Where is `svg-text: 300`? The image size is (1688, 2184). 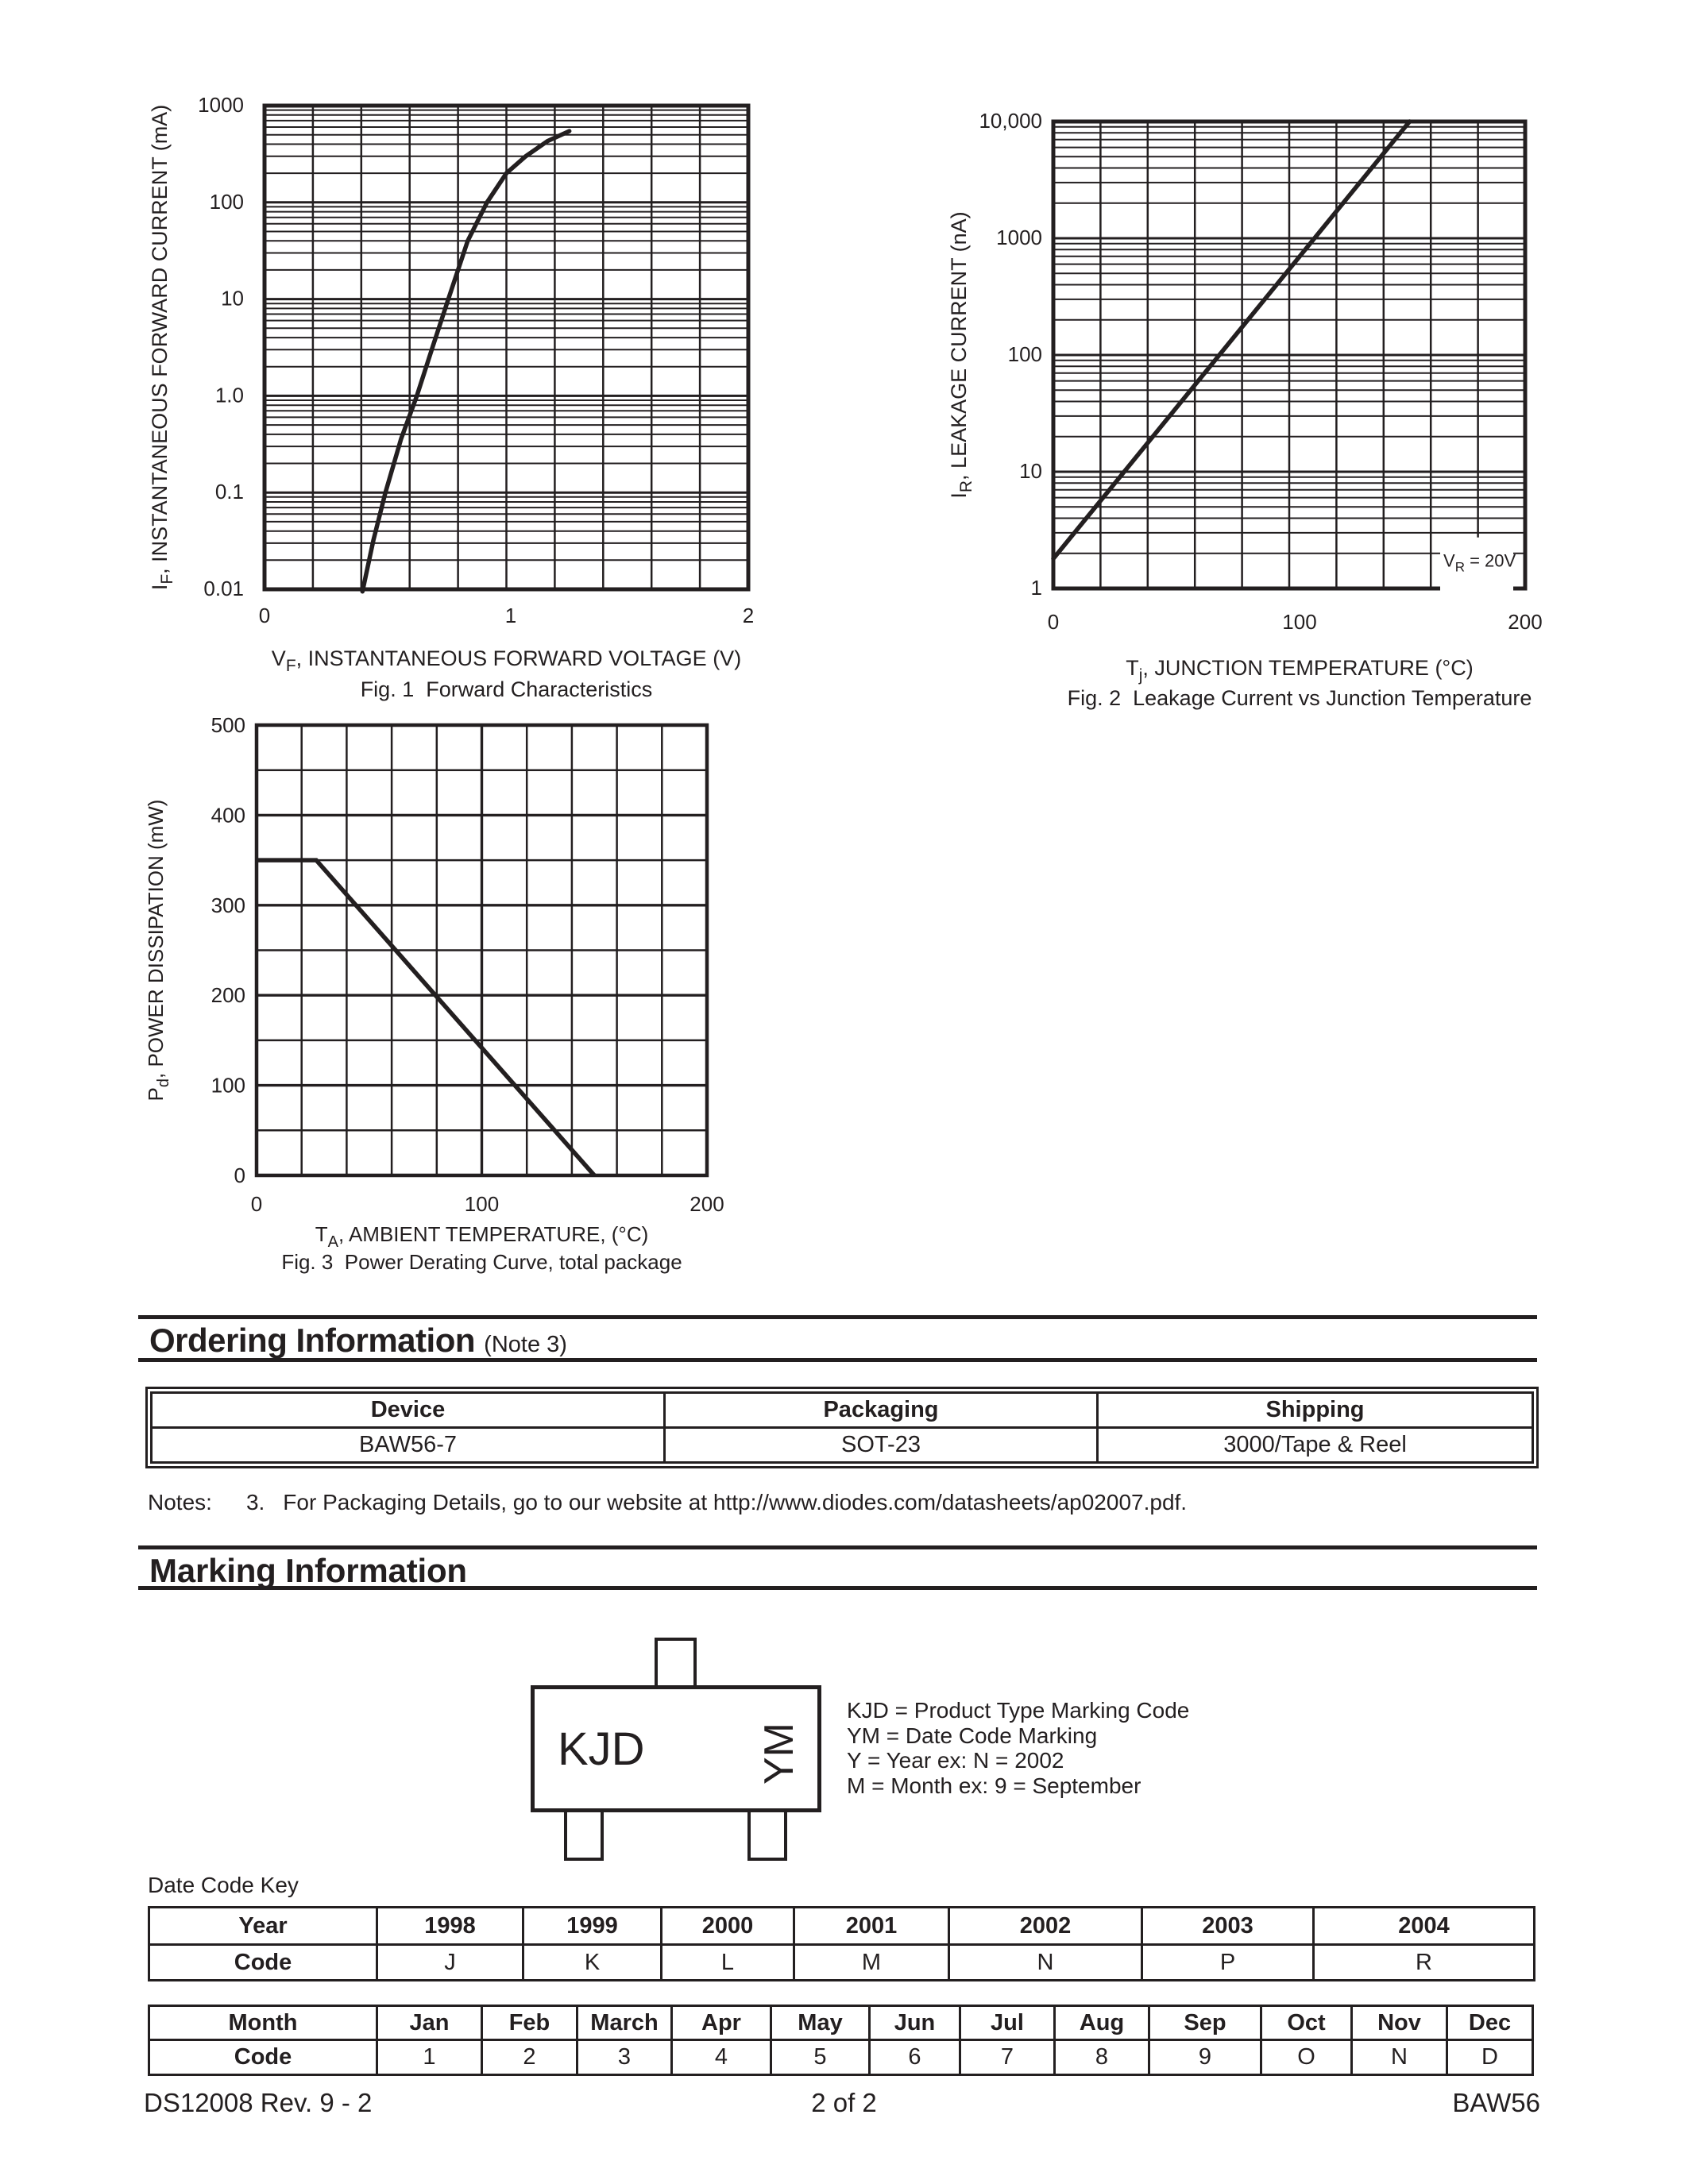 svg-text: 300 is located at coordinates (228, 905).